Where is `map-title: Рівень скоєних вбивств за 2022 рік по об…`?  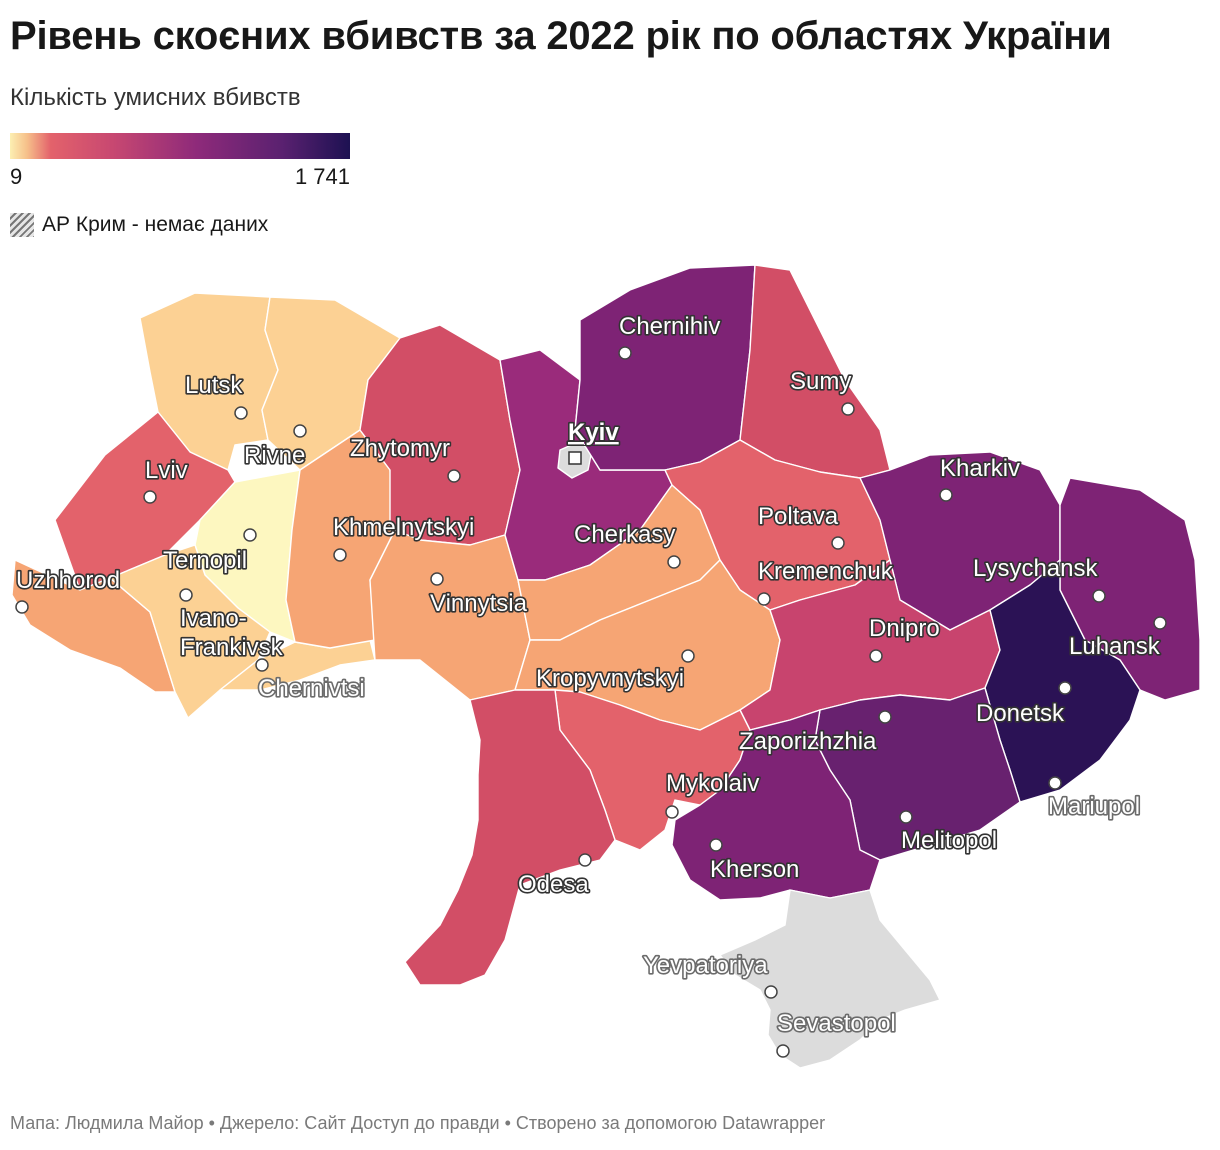 map-title: Рівень скоєних вбивств за 2022 рік по об… is located at coordinates (561, 36).